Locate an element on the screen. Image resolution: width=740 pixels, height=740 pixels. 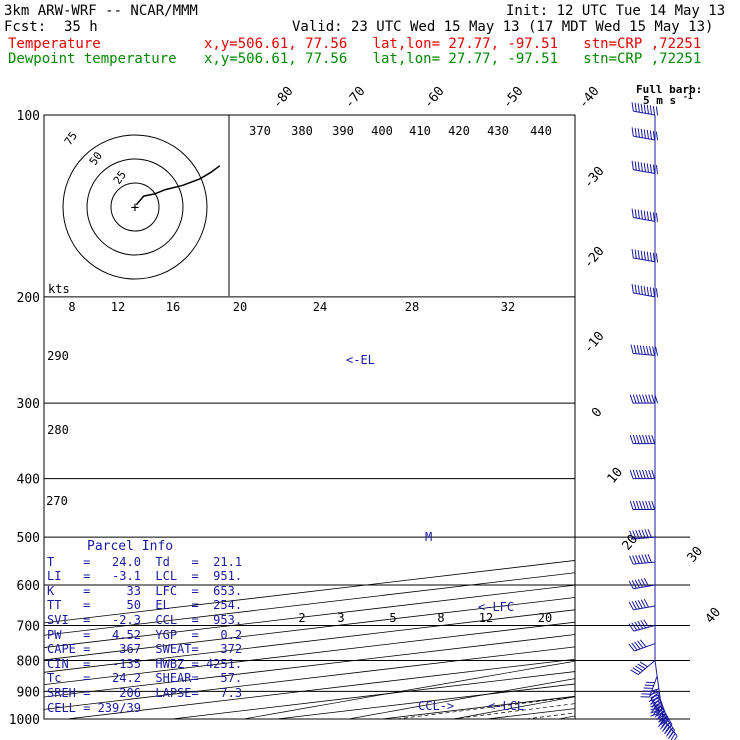
parcel-info-row: CIN = -135 HWBZ = 4251. is located at coordinates (145, 663).